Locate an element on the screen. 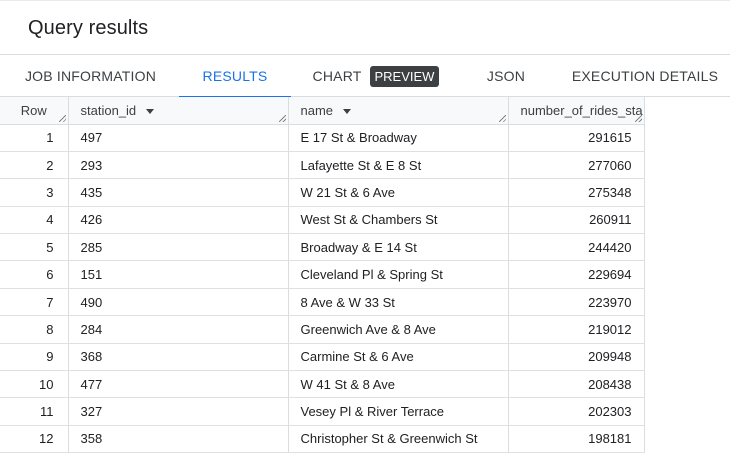 The image size is (730, 463). row-number-cell: 8 is located at coordinates (34, 329).